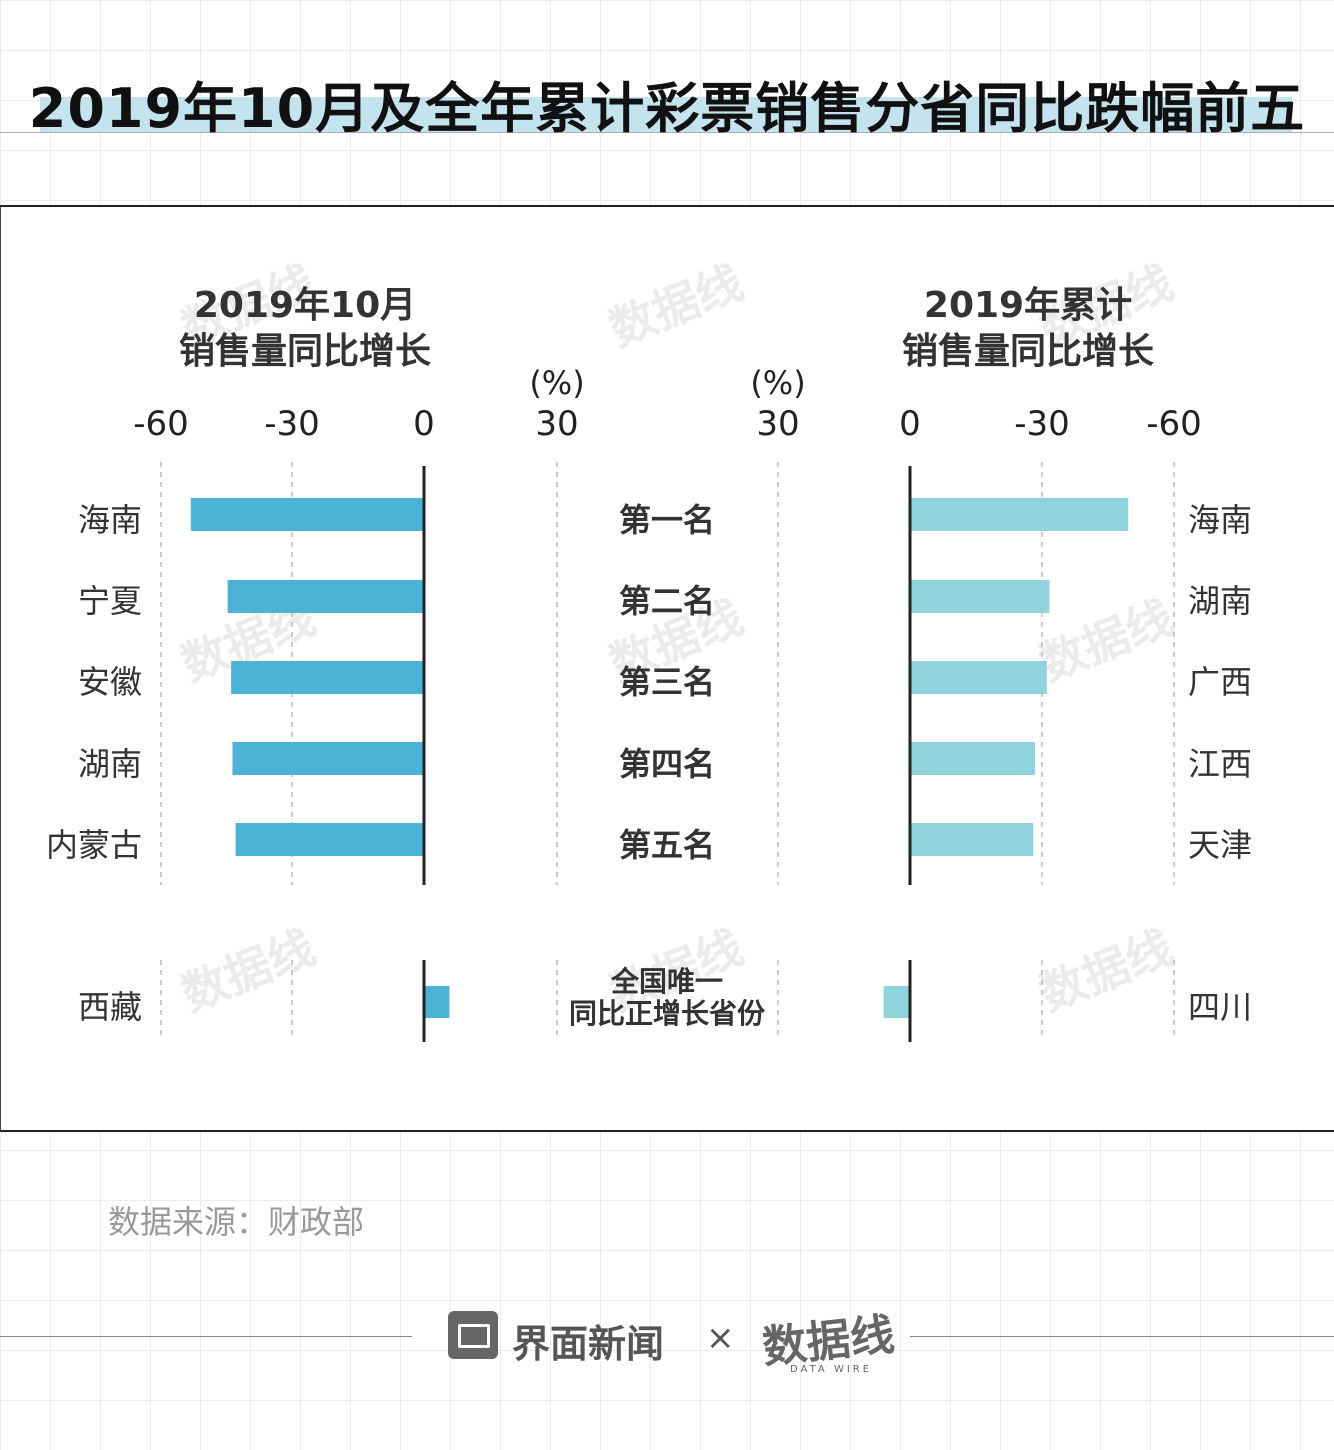 This screenshot has width=1334, height=1450. I want to click on special-label: 全国唯一 同比正增长省份, so click(667, 998).